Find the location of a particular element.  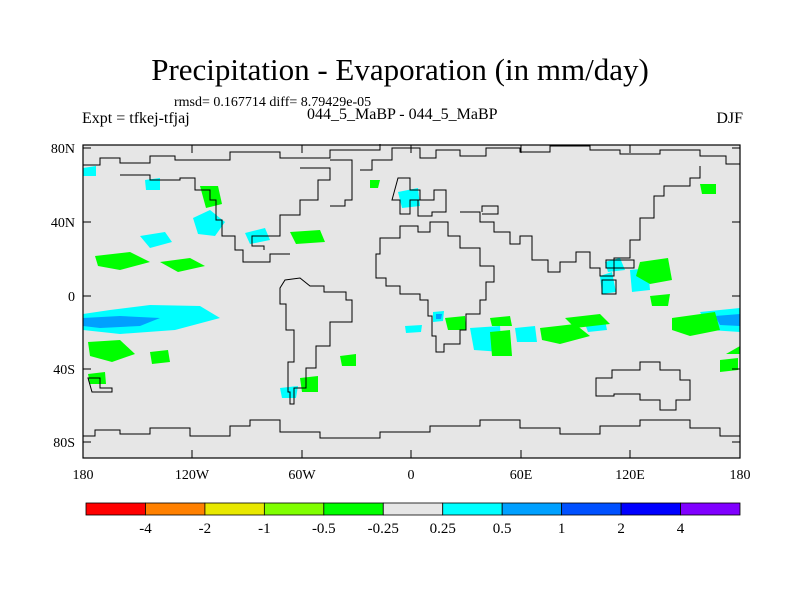

colorbar-label: 0.25 is located at coordinates (443, 529).